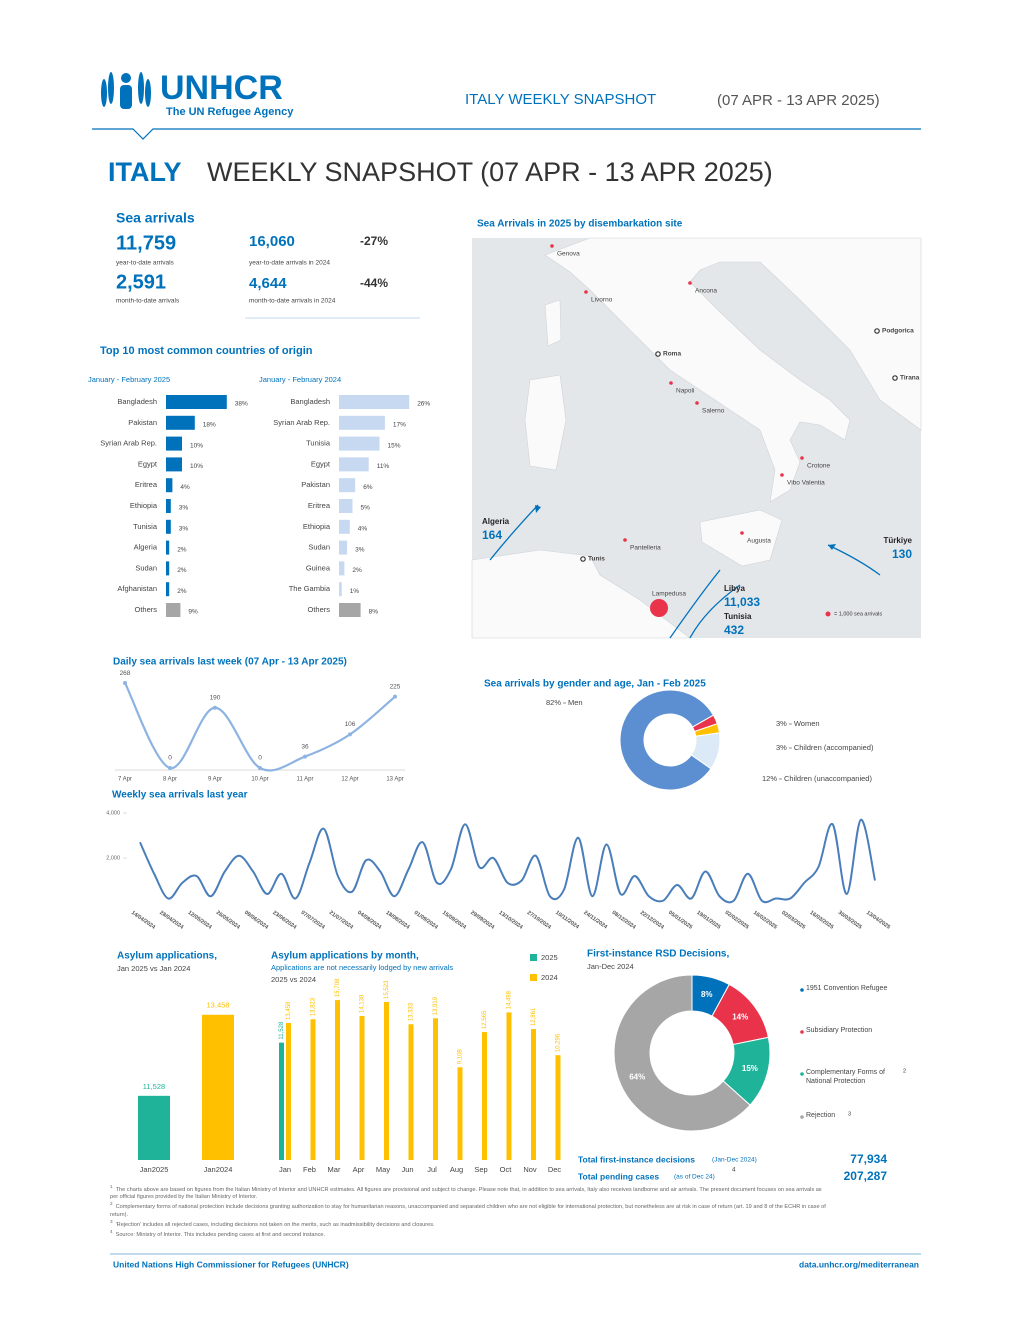 Image resolution: width=1024 pixels, height=1325 pixels. Describe the element at coordinates (480, 1169) in the screenshot. I see `x-tick-label: Sep` at that location.